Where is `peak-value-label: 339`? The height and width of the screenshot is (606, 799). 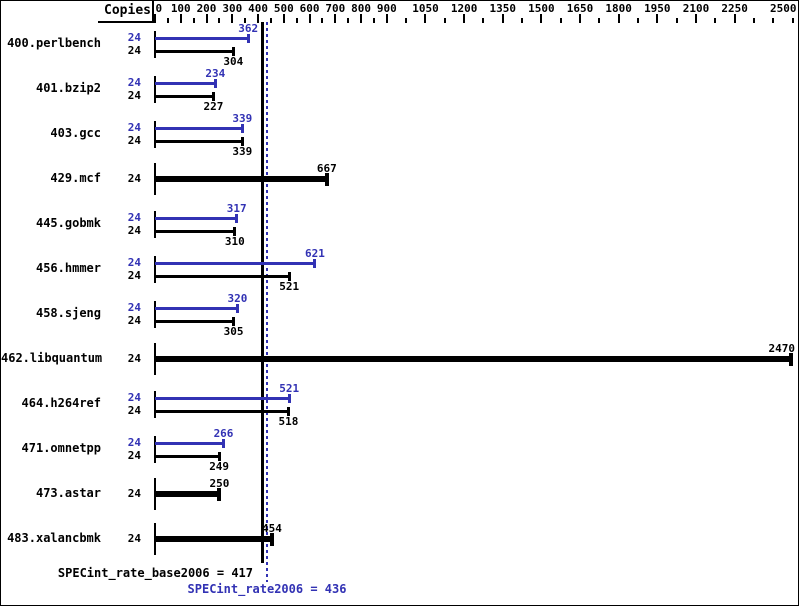 peak-value-label: 339 is located at coordinates (242, 118).